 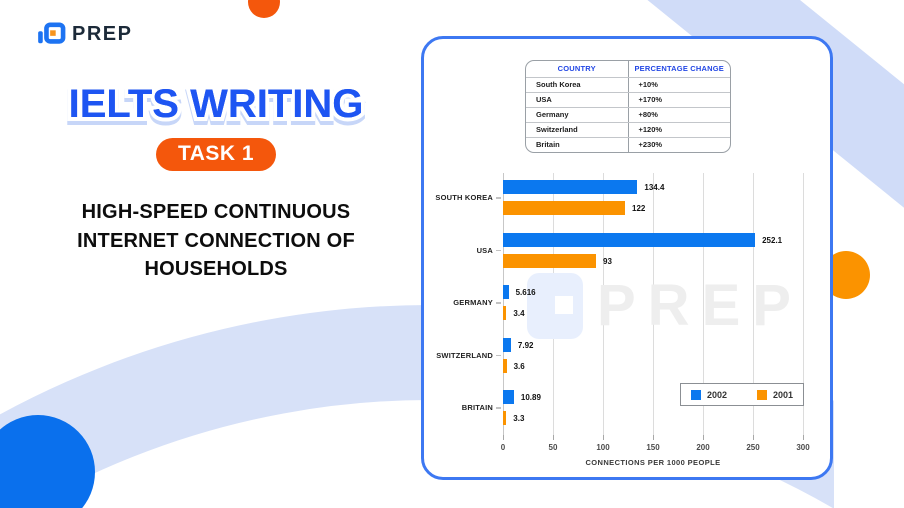 I want to click on chart-row: GERMANY 5.616 3.4, so click(x=628, y=302).